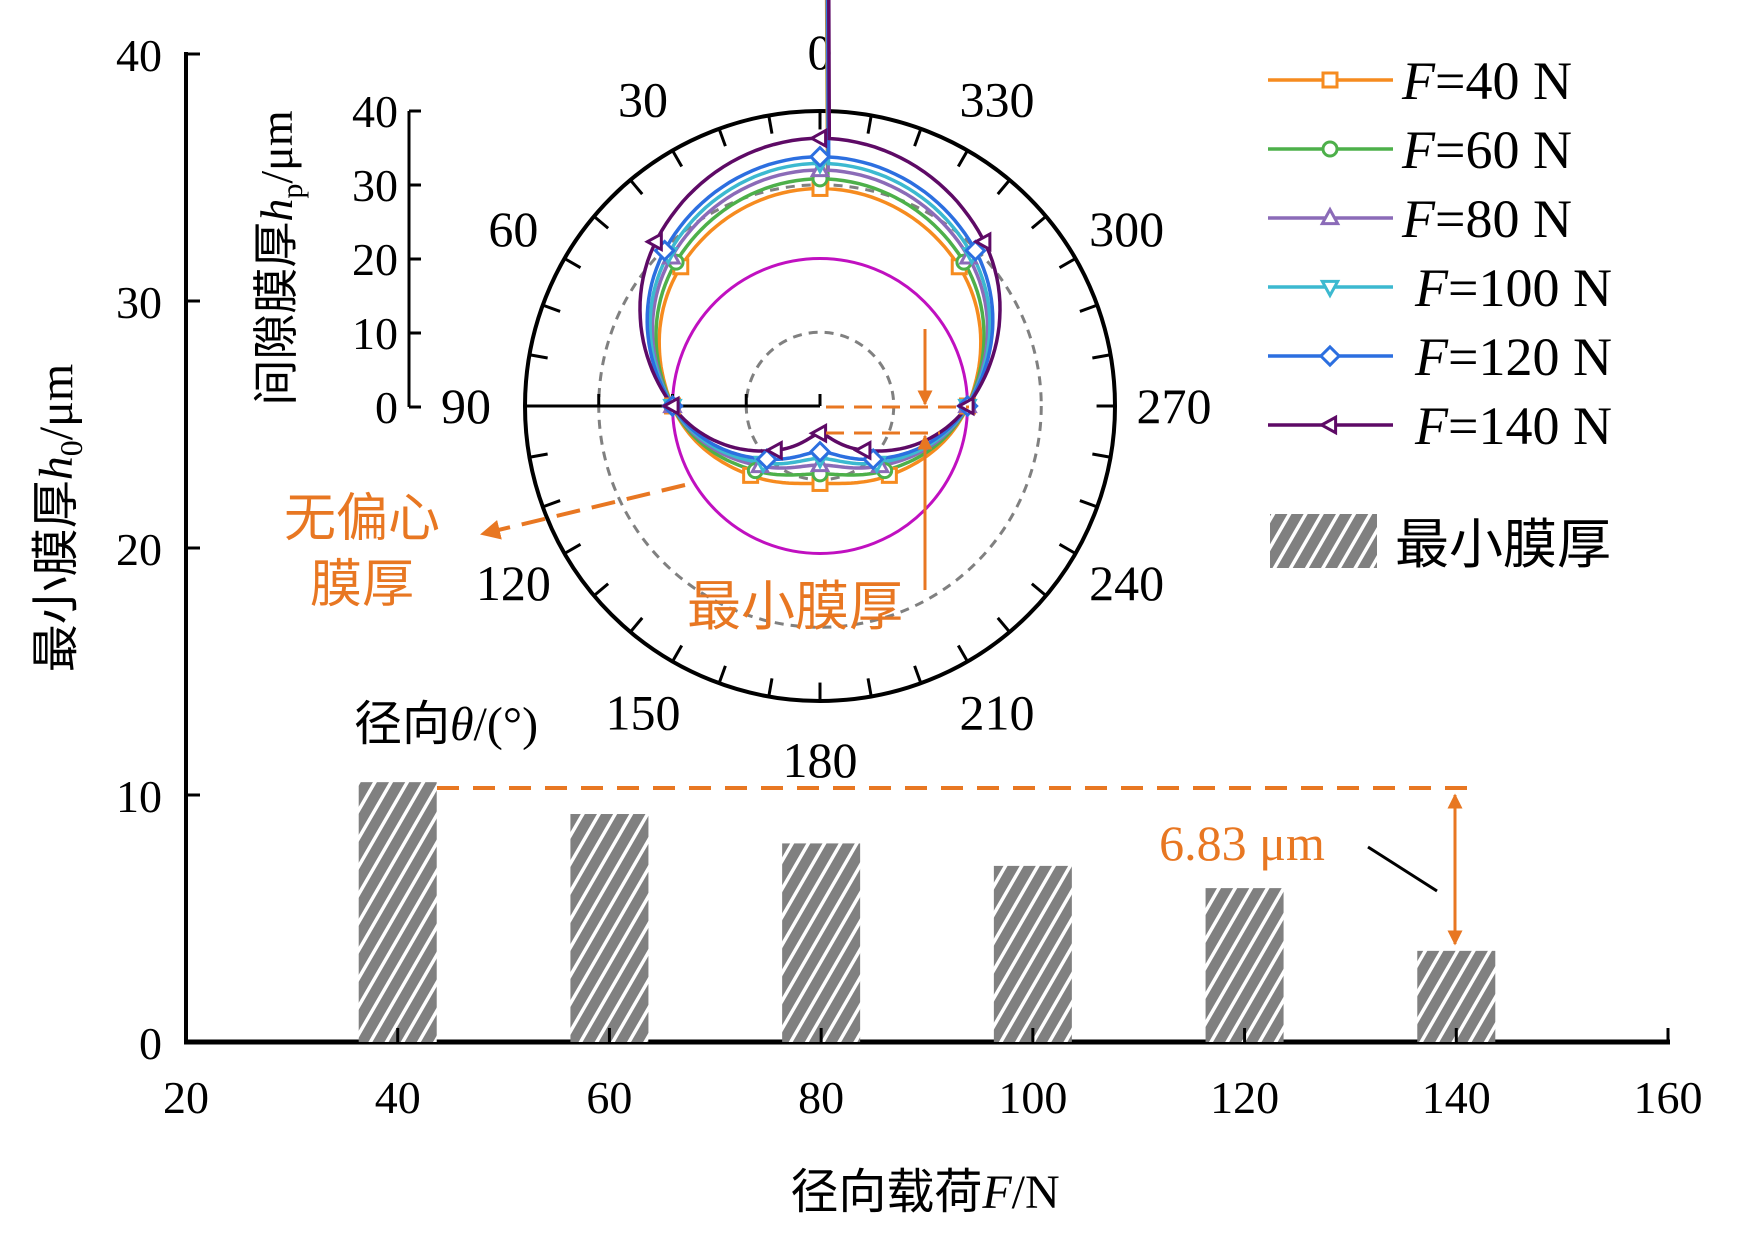 The height and width of the screenshot is (1250, 1738). What do you see at coordinates (609, 1097) in the screenshot?
I see `x-tick-label: 60` at bounding box center [609, 1097].